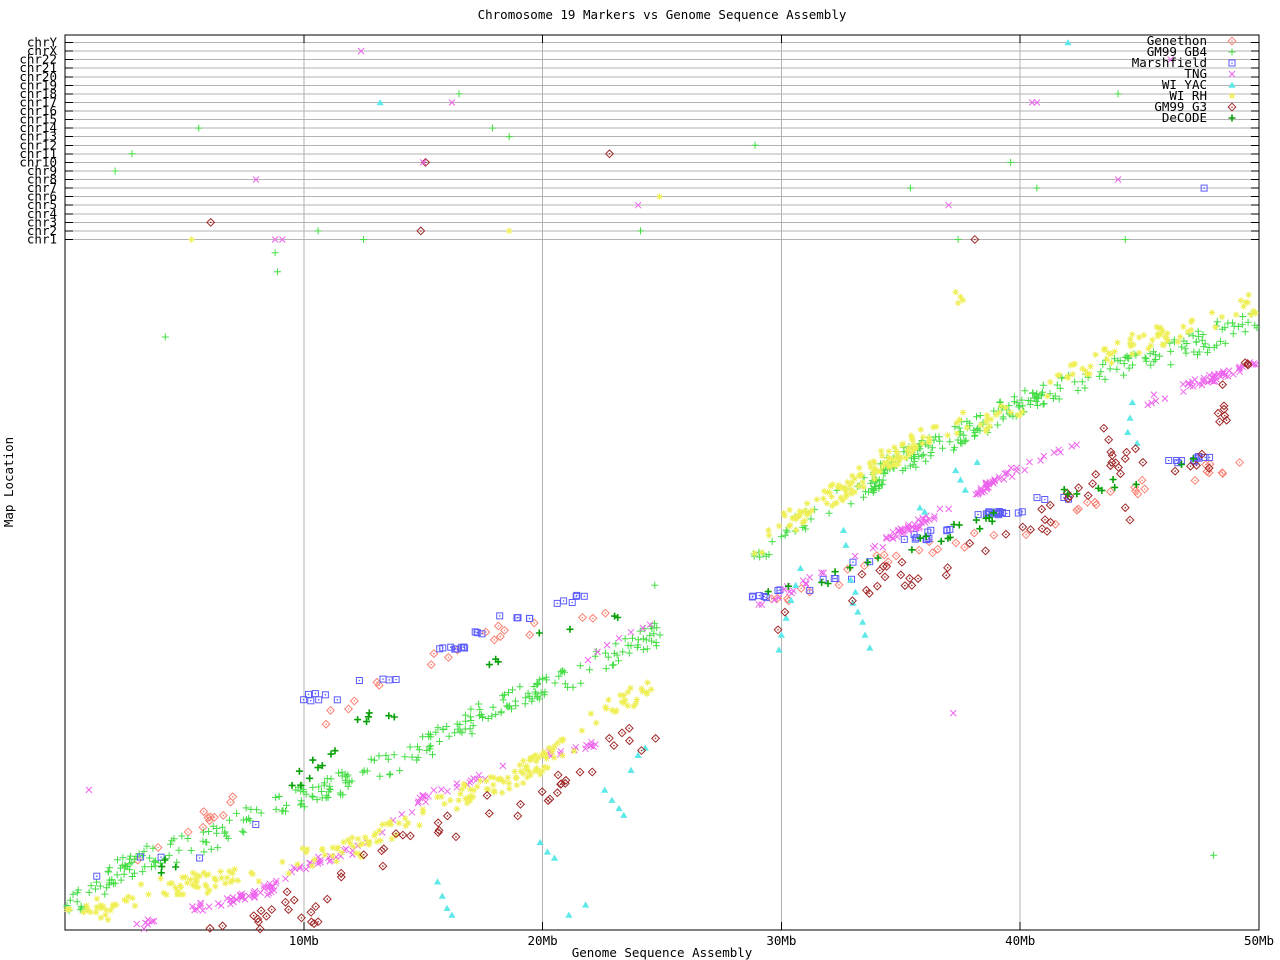 This screenshot has height=960, width=1280. What do you see at coordinates (1232, 52) in the screenshot?
I see `legend-symbol-gb4` at bounding box center [1232, 52].